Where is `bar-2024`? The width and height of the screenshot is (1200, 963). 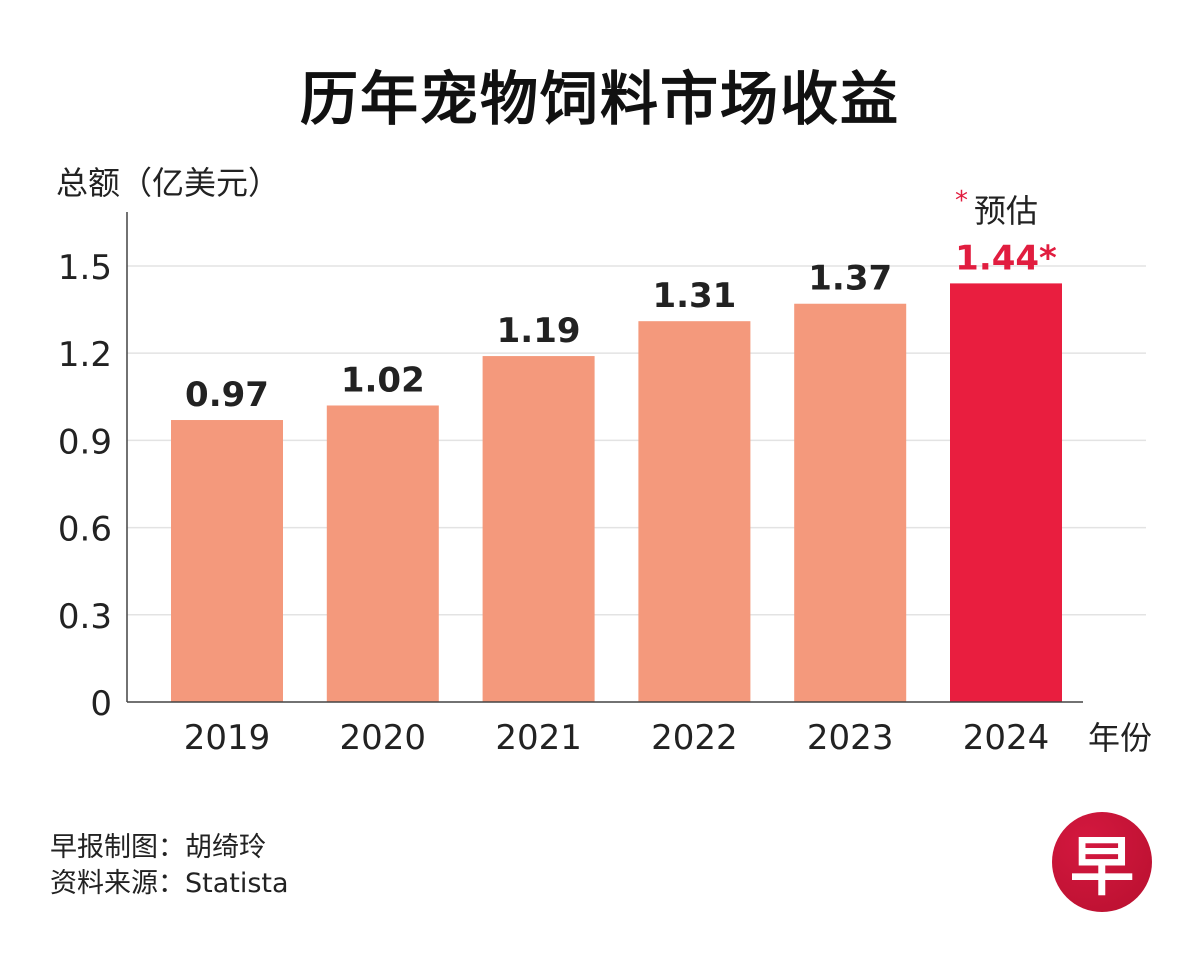
bar-2024 is located at coordinates (1006, 492).